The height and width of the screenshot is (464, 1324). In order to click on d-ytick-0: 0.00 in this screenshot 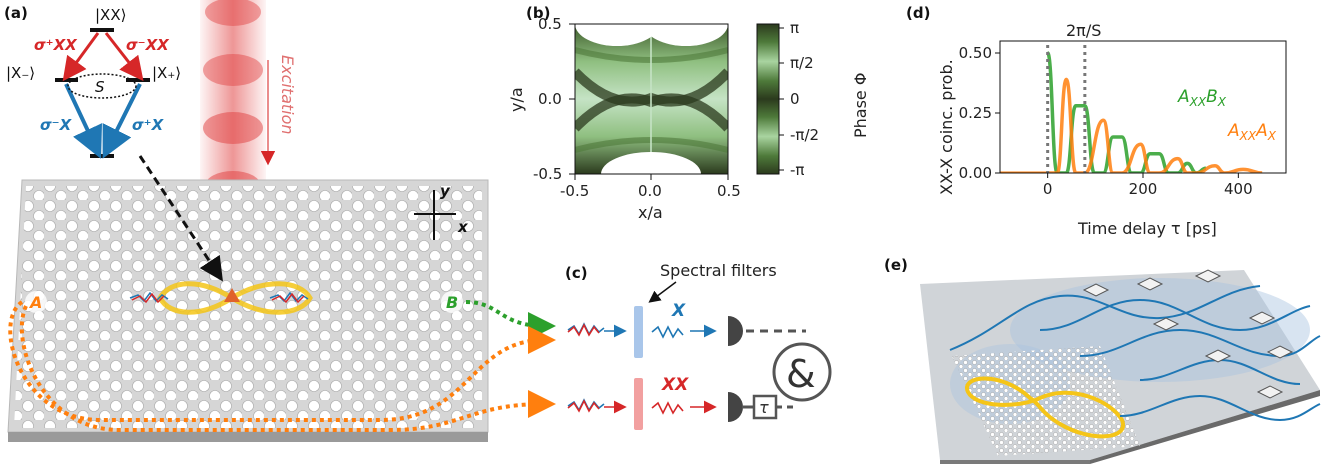, I will do `click(975, 173)`.